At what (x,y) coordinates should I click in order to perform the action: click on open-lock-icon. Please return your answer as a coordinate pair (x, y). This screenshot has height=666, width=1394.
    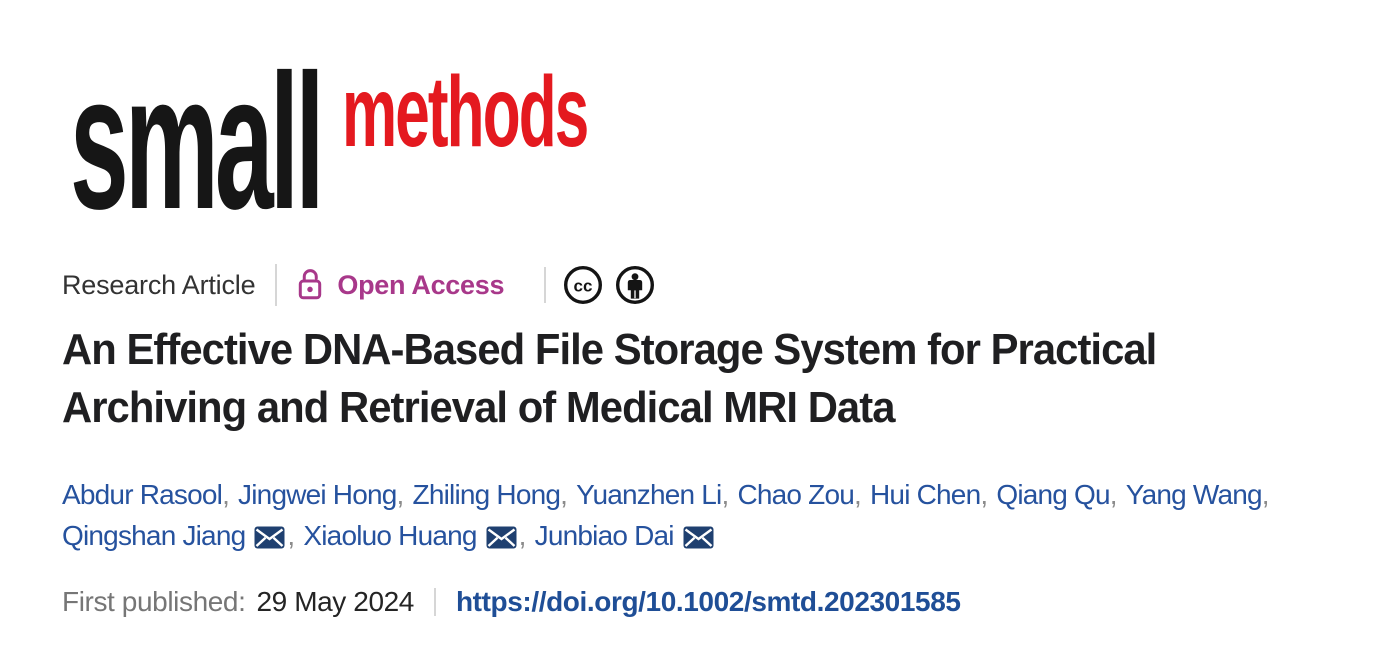
    Looking at the image, I should click on (310, 284).